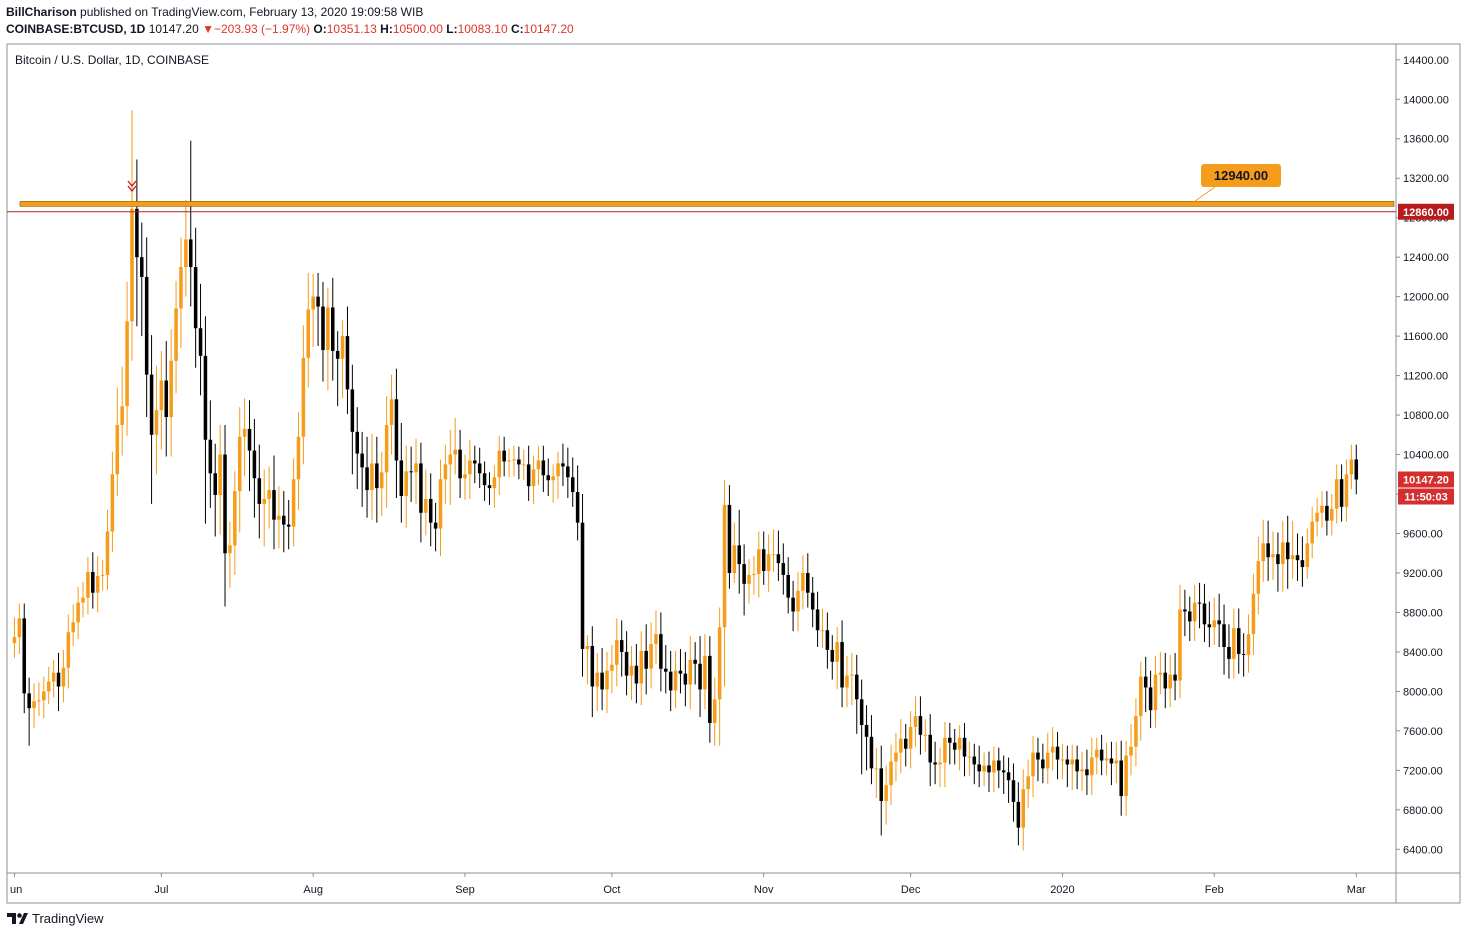  Describe the element at coordinates (1426, 258) in the screenshot. I see `y-tick-label: 12400.00` at that location.